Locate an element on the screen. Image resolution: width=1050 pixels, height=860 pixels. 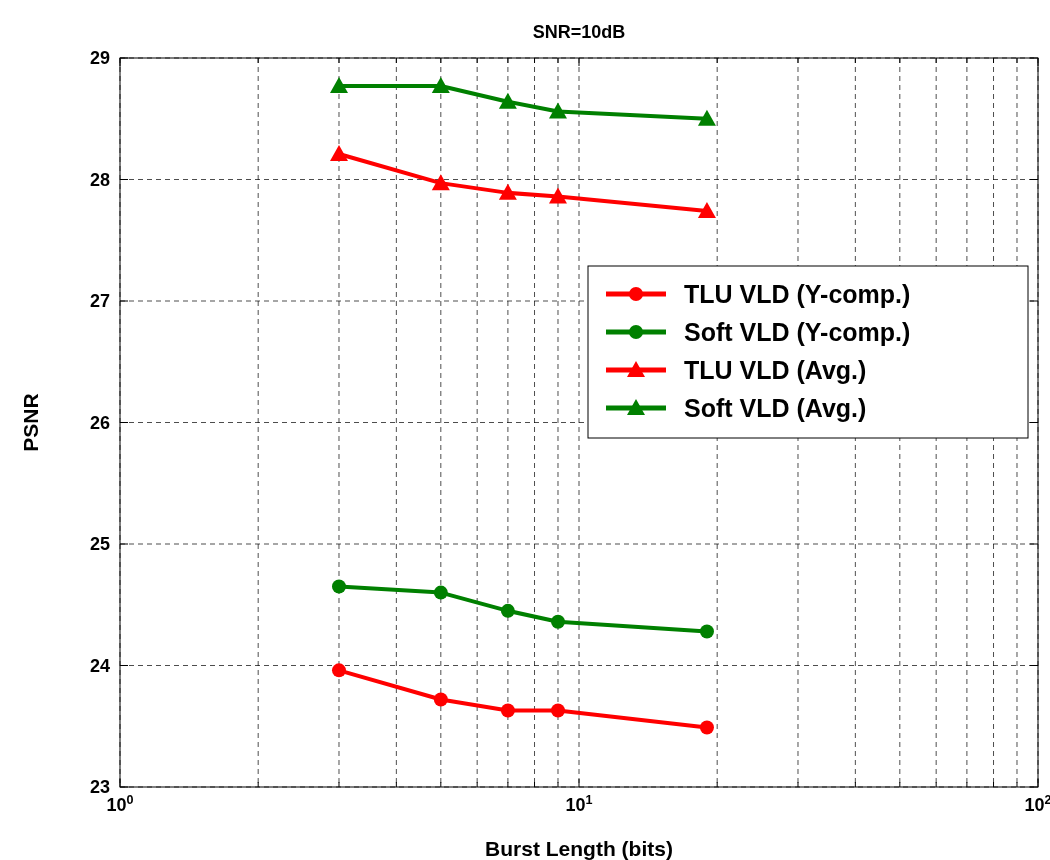
y-tick-label: 27 is located at coordinates (99, 301).